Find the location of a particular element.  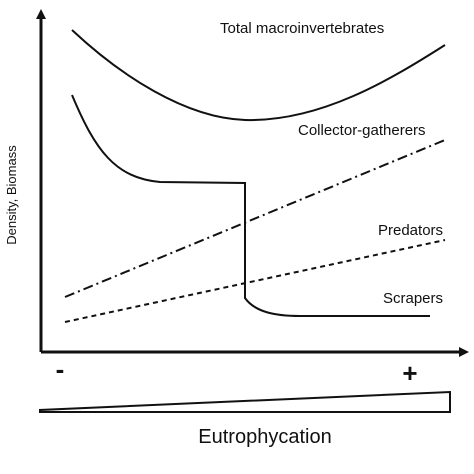

y-axis-label: Density, Biomass is located at coordinates (11, 195).